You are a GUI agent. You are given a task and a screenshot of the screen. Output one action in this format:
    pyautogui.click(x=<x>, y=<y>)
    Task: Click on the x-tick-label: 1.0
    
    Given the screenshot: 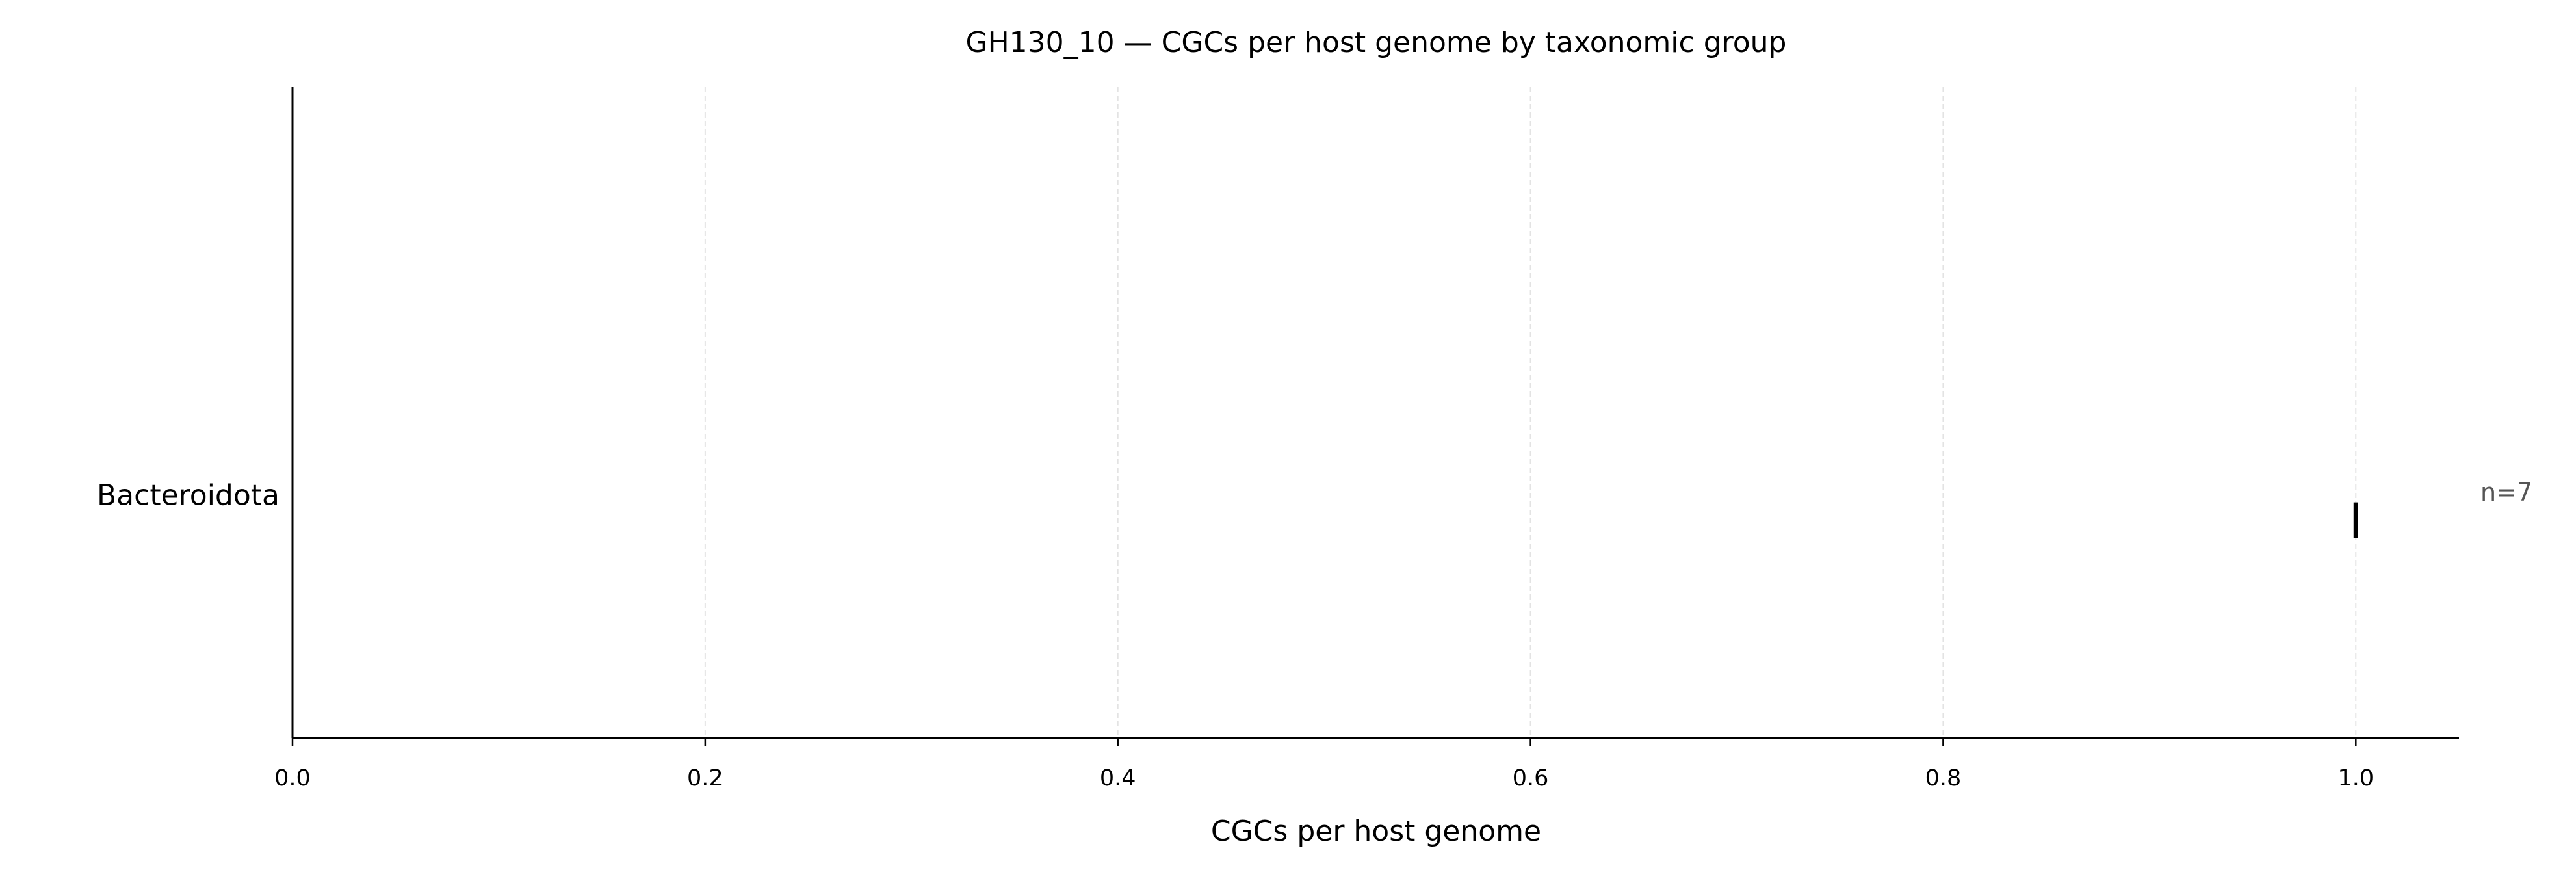 What is the action you would take?
    pyautogui.click(x=2355, y=778)
    